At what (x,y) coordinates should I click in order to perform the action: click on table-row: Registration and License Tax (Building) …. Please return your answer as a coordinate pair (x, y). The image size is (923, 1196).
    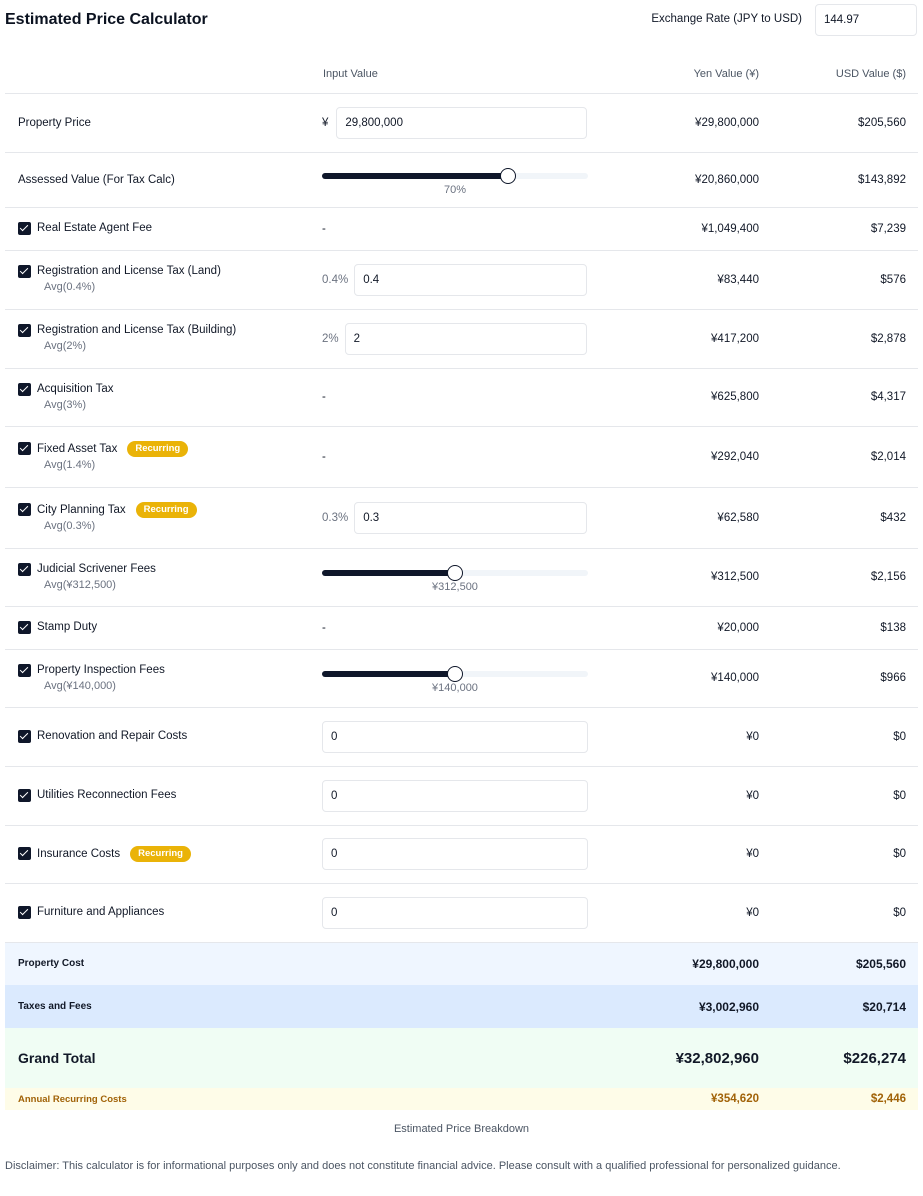
    Looking at the image, I should click on (461, 339).